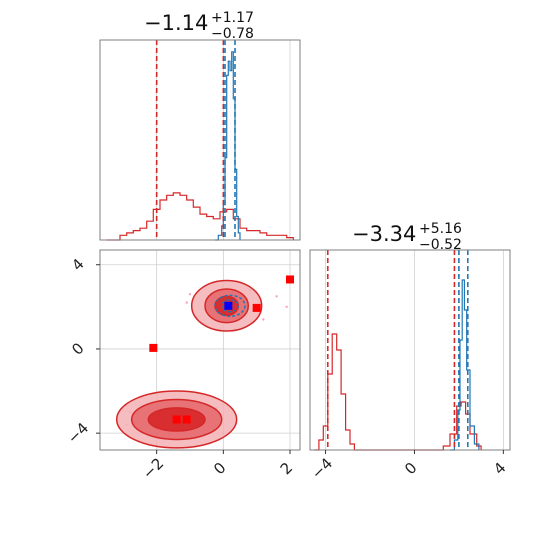  I want to click on param1-hist-red, so click(200, 216).